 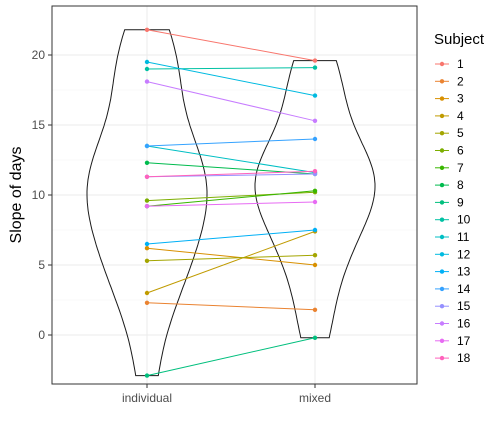 I want to click on subject-2-line, so click(x=231, y=306).